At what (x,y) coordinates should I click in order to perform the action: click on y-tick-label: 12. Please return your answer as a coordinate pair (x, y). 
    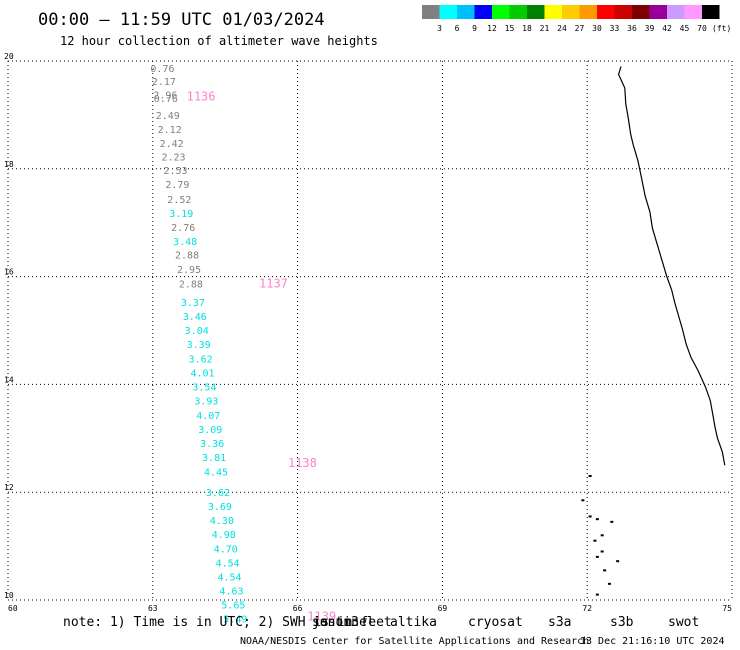
    Looking at the image, I should click on (9, 487).